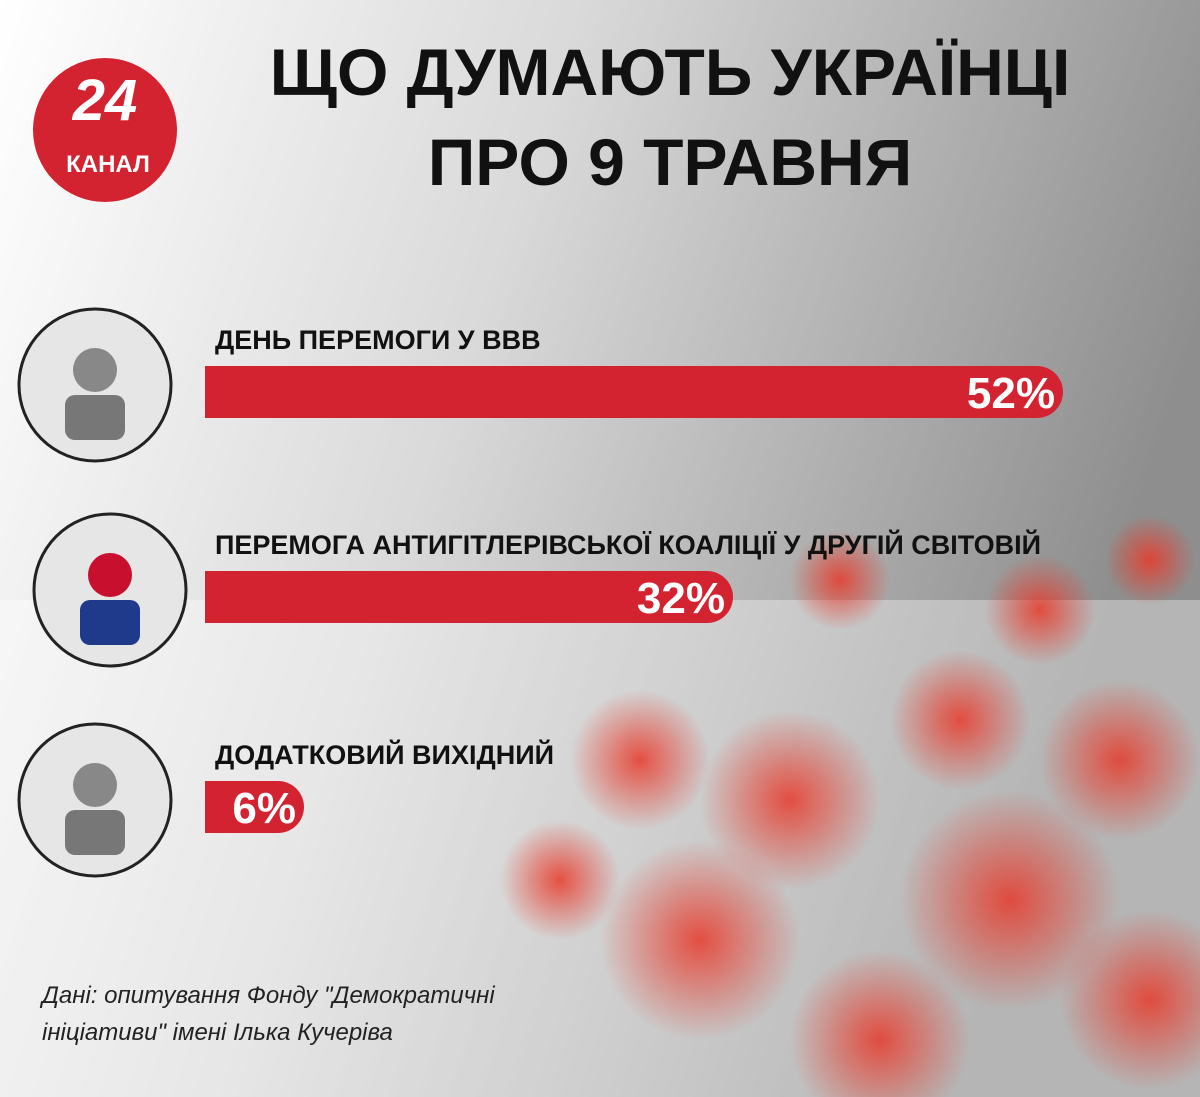  I want to click on chart-title: ЩО ДУМАЮТЬ УКРАЇНЦІ, so click(670, 72).